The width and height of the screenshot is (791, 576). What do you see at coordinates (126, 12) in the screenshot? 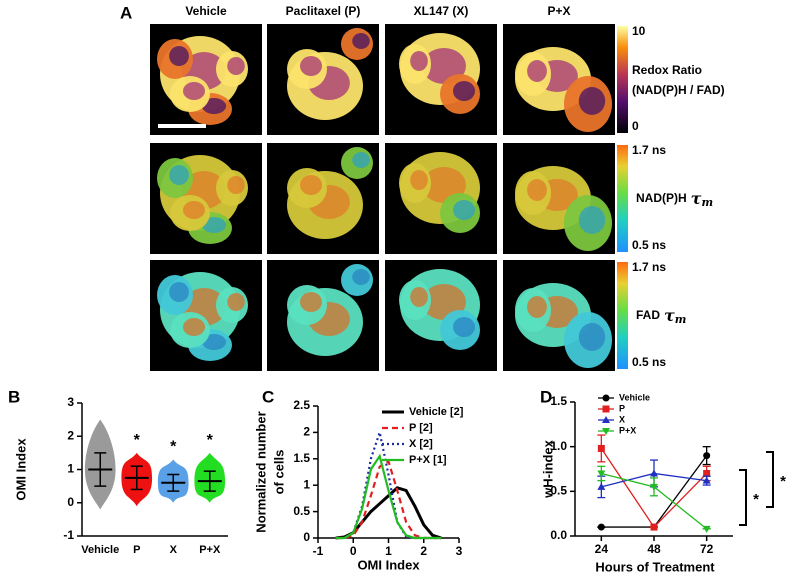
I see `panel-label: A` at bounding box center [126, 12].